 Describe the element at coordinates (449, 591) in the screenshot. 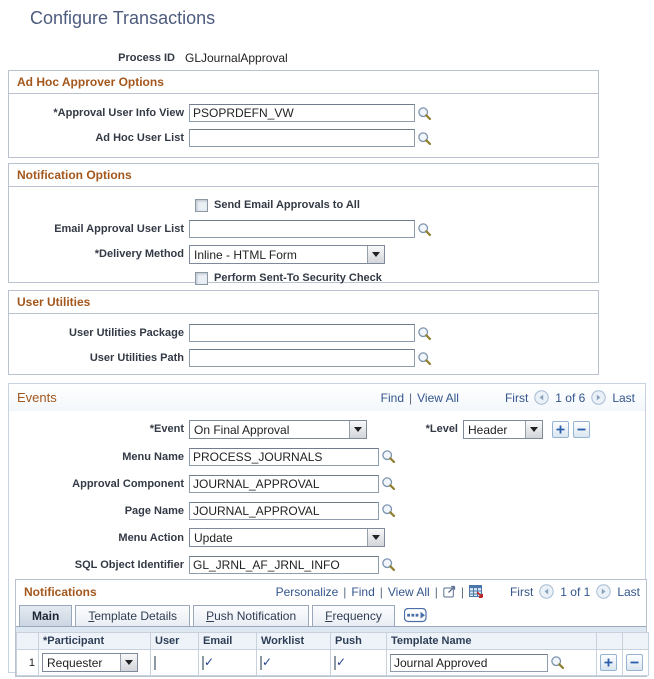

I see `zoom-window-icon` at that location.